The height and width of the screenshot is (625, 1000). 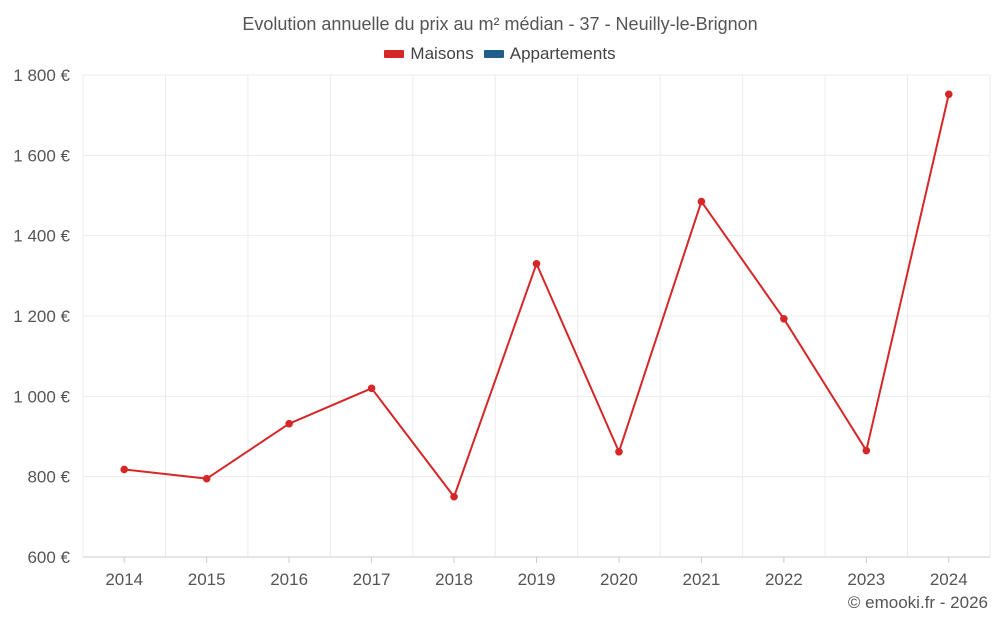 I want to click on x-tick-label: 2022, so click(x=784, y=579).